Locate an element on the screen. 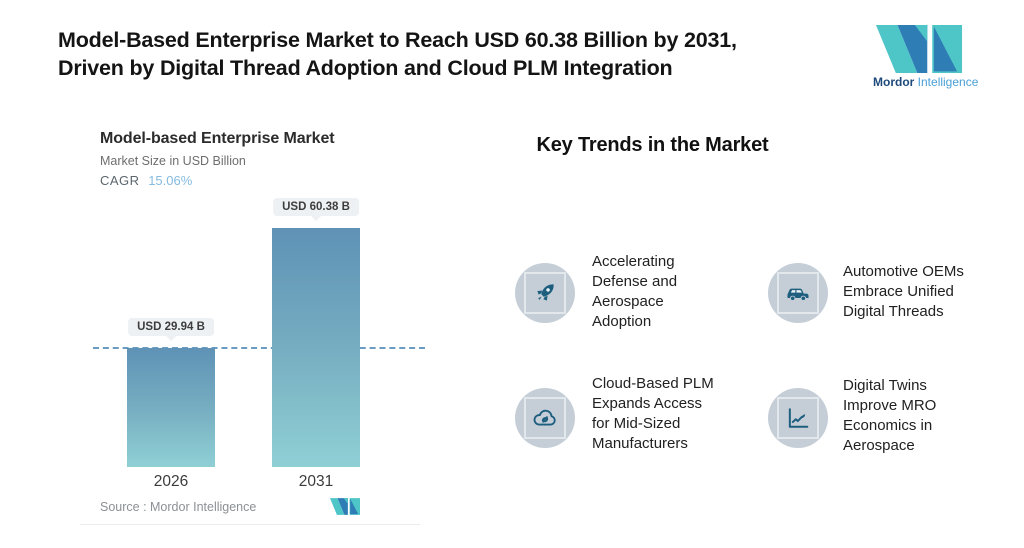 The height and width of the screenshot is (548, 1024). trend-1-icon-circle is located at coordinates (545, 293).